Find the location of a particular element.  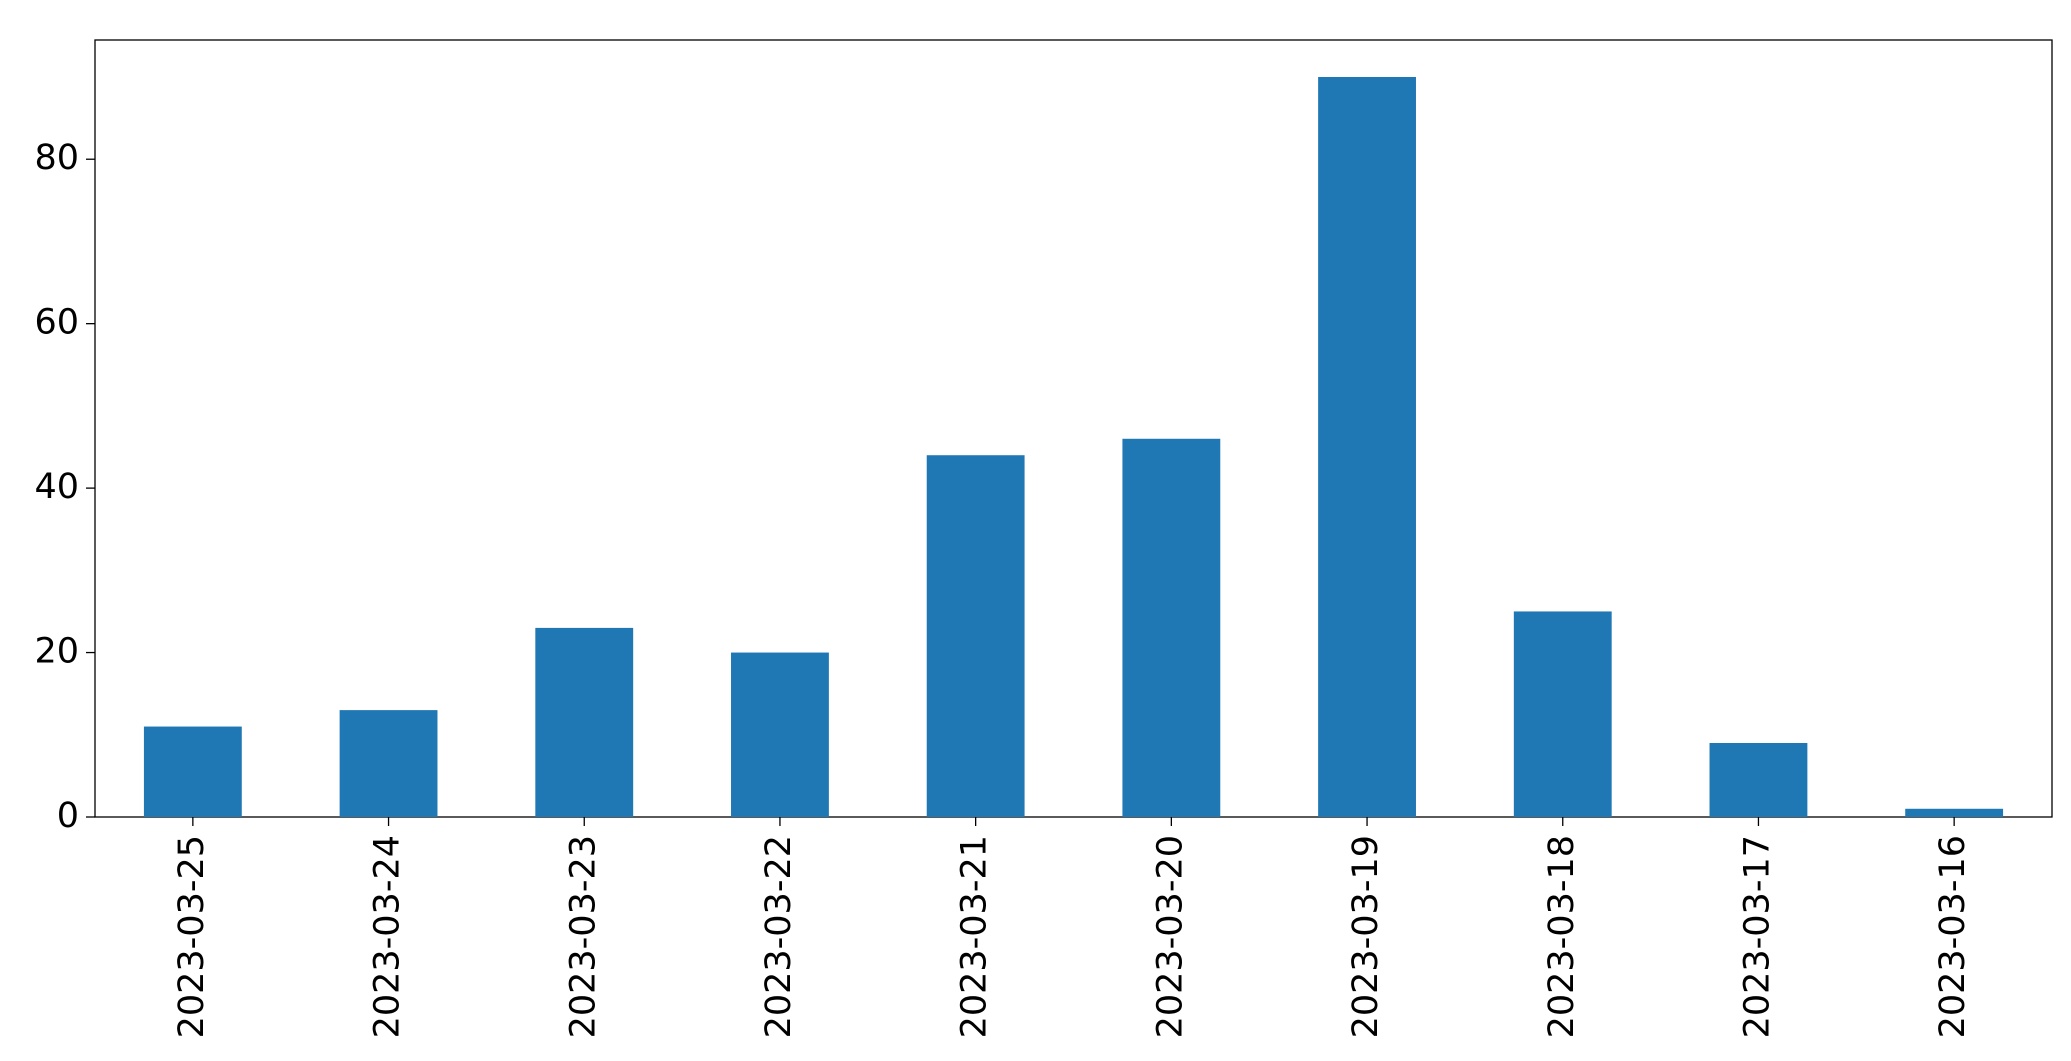

x-tick-label: 2023-03-16 is located at coordinates (1953, 936).